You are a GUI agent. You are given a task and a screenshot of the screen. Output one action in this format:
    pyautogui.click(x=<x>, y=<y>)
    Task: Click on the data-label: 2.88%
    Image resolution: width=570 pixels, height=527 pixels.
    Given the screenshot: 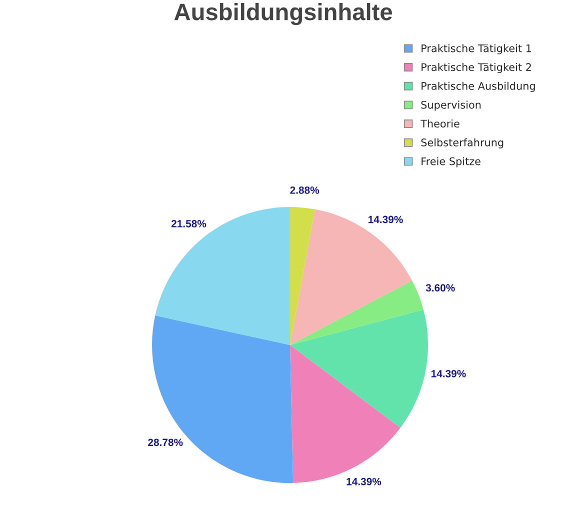 What is the action you would take?
    pyautogui.click(x=305, y=190)
    